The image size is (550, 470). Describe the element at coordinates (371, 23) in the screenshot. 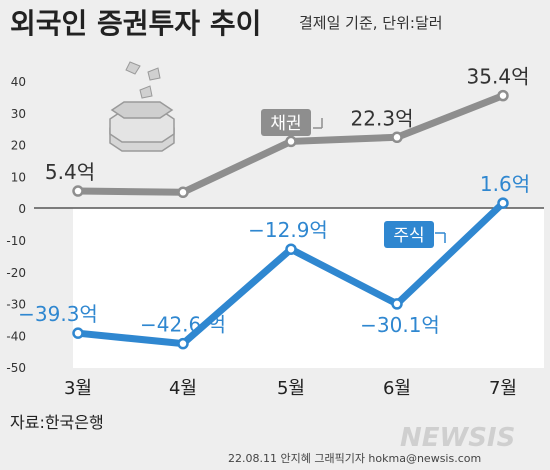

I see `chart-note: 결제일 기준, 단위:달러` at that location.